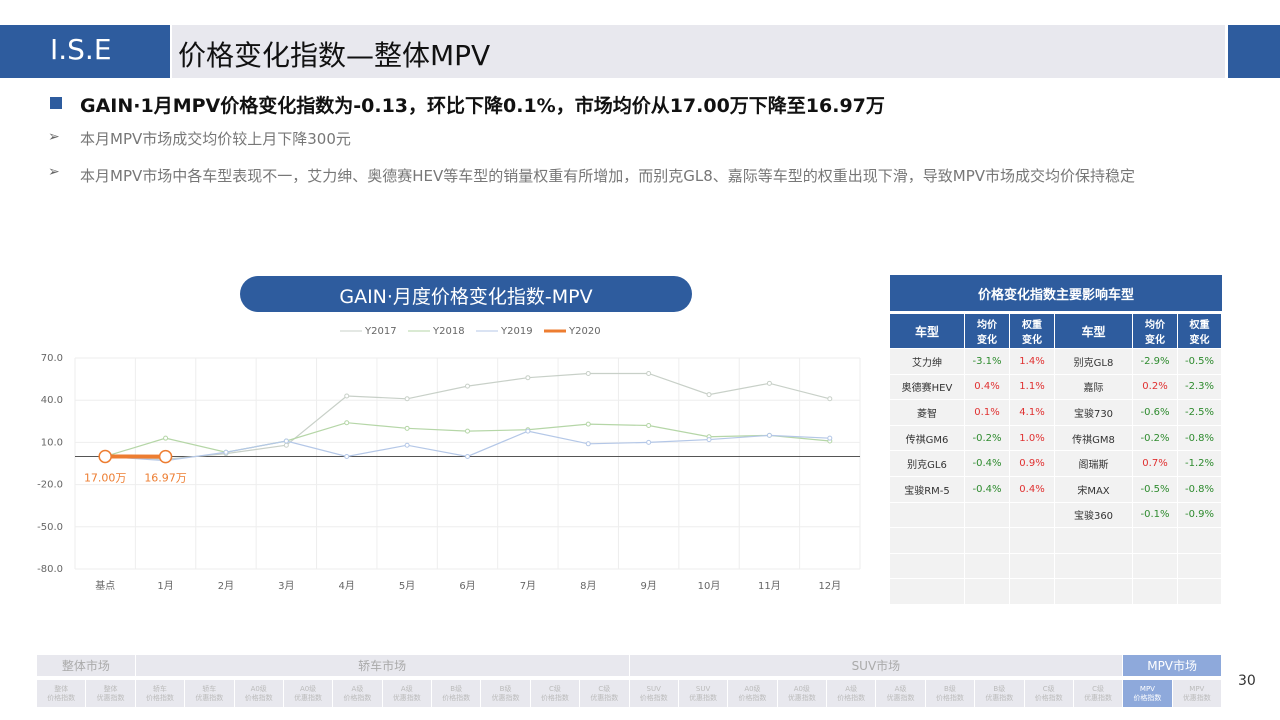 The width and height of the screenshot is (1280, 720). What do you see at coordinates (1032, 438) in the screenshot?
I see `table-cell: 1.0%` at bounding box center [1032, 438].